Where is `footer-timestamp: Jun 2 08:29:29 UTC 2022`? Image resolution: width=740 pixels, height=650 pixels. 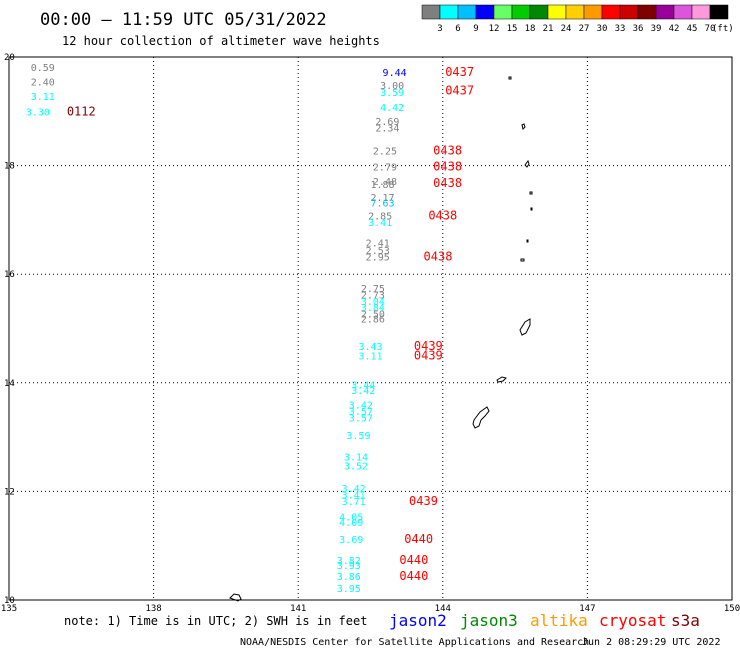 footer-timestamp: Jun 2 08:29:29 UTC 2022 is located at coordinates (651, 642).